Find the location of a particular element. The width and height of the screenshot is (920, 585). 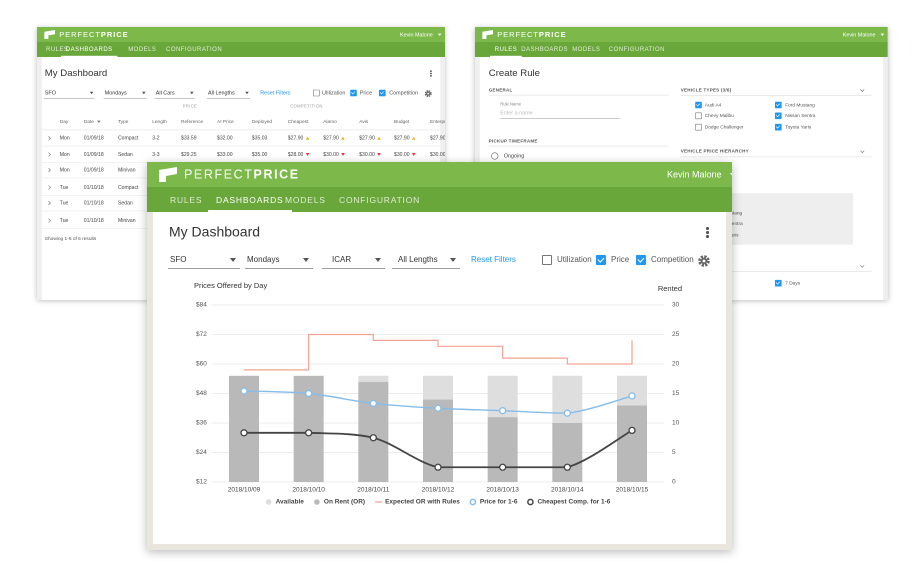

filter-select: All Cars is located at coordinates (165, 92).